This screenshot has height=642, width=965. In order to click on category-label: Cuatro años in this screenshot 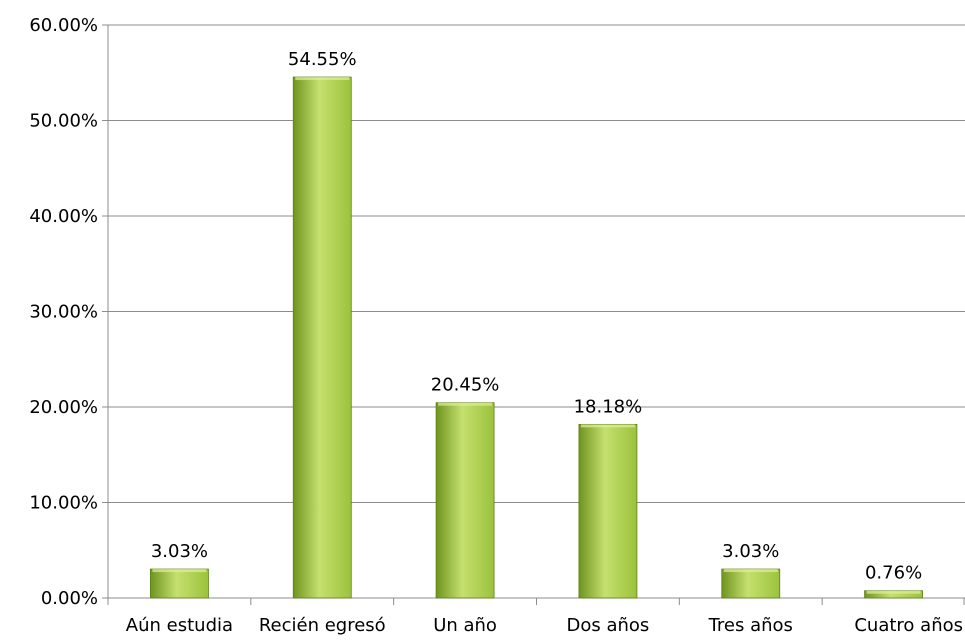, I will do `click(908, 625)`.